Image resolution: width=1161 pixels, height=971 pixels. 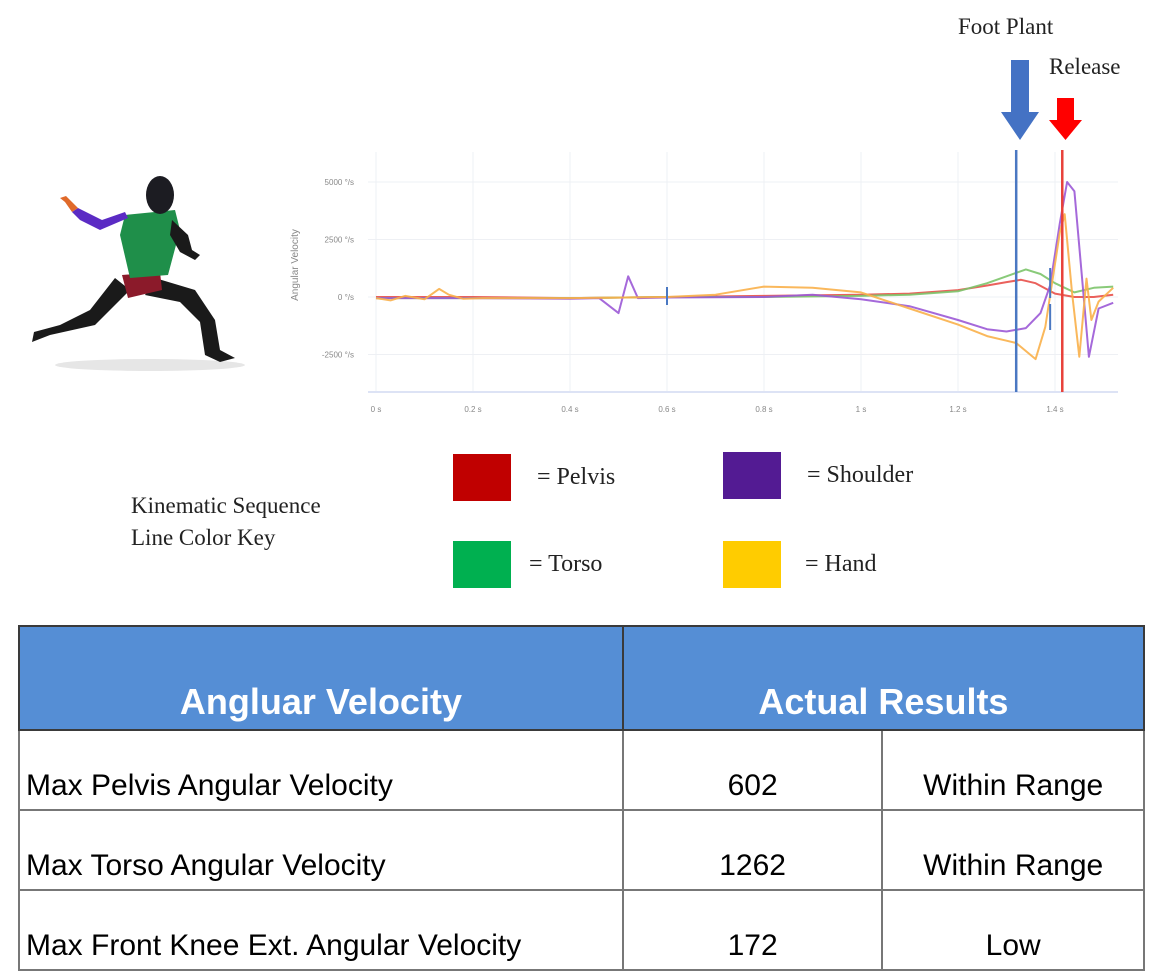 What do you see at coordinates (1054, 409) in the screenshot?
I see `x-tick-label: 1.4 s` at bounding box center [1054, 409].